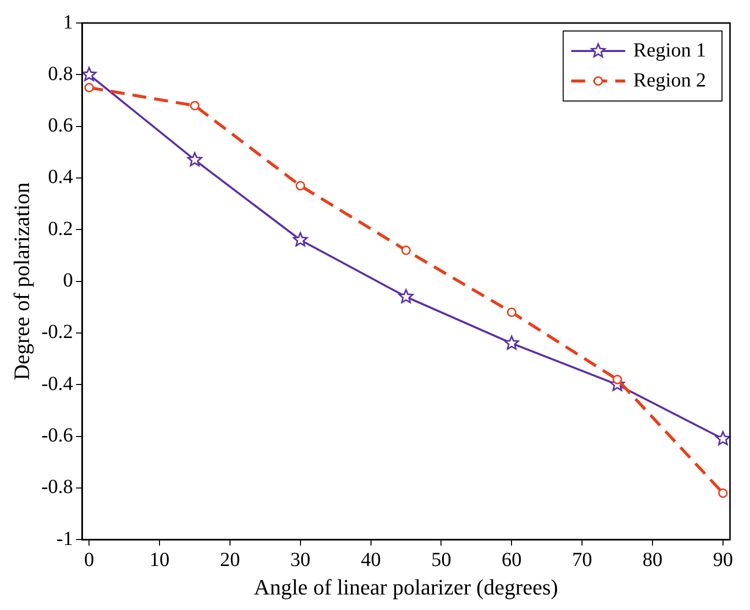 The width and height of the screenshot is (750, 610). What do you see at coordinates (61, 73) in the screenshot?
I see `y-tick-label: 0.8` at bounding box center [61, 73].